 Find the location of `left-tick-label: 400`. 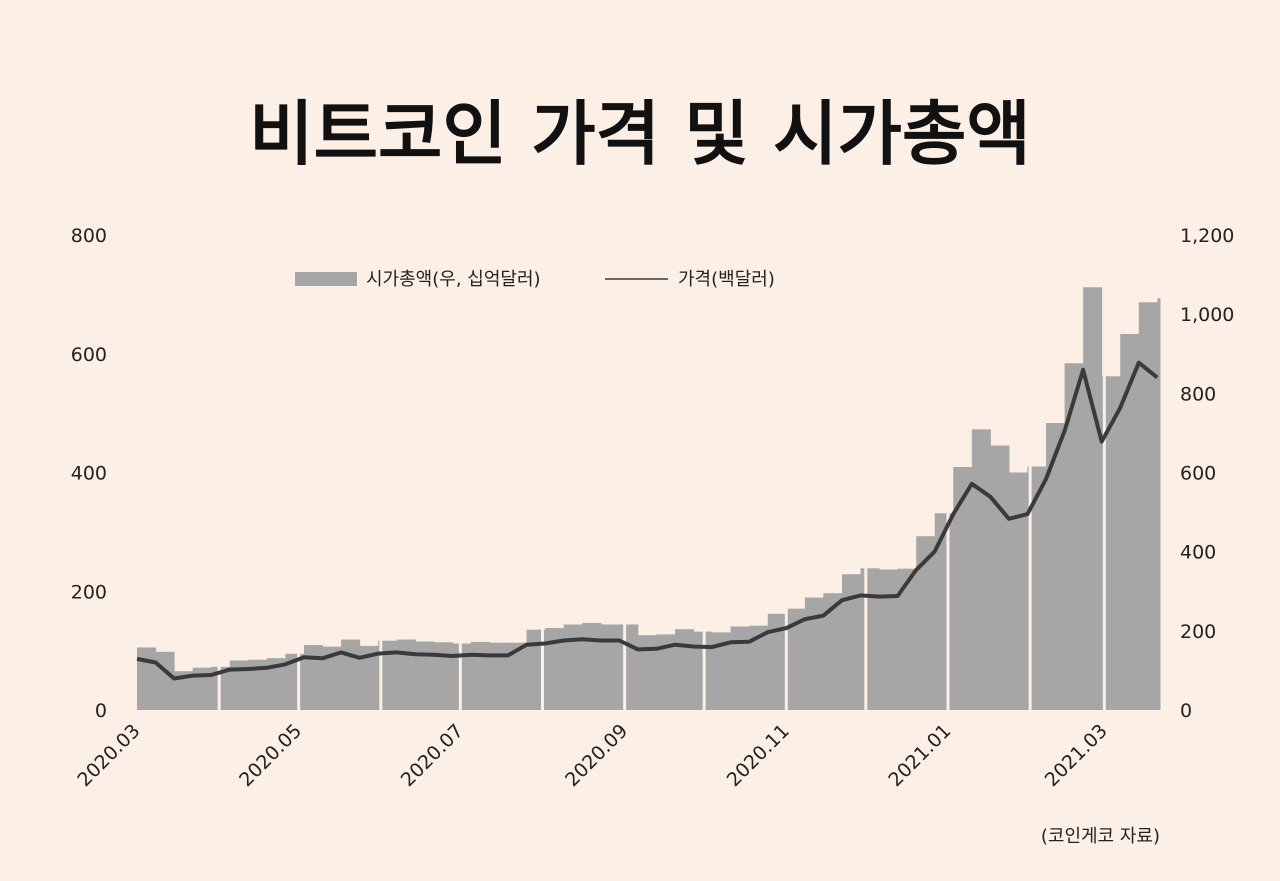

left-tick-label: 400 is located at coordinates (89, 474).